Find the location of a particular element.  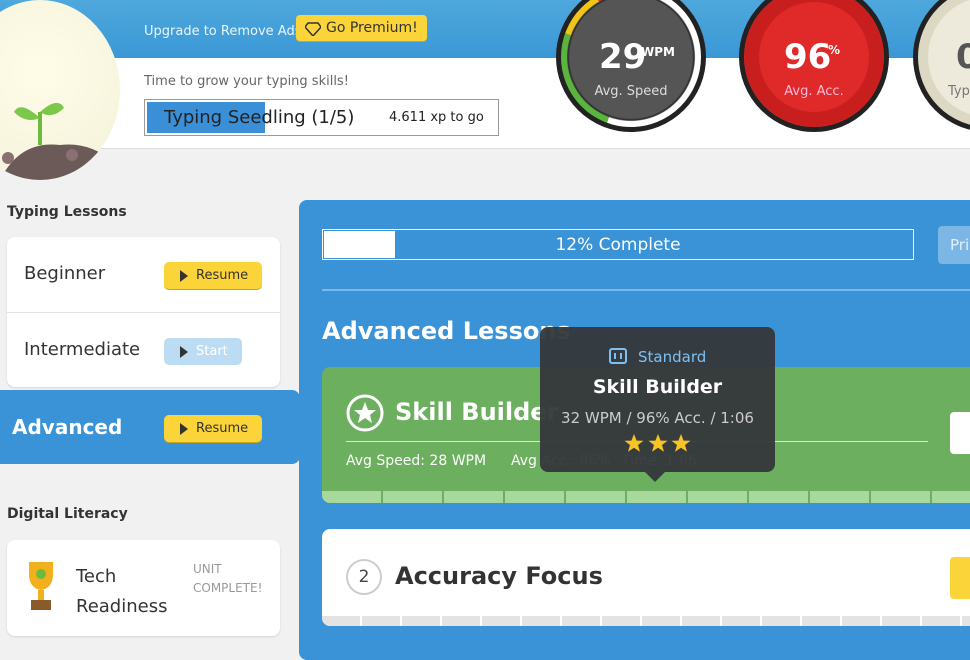

premium-label: Go Premium! is located at coordinates (372, 28).